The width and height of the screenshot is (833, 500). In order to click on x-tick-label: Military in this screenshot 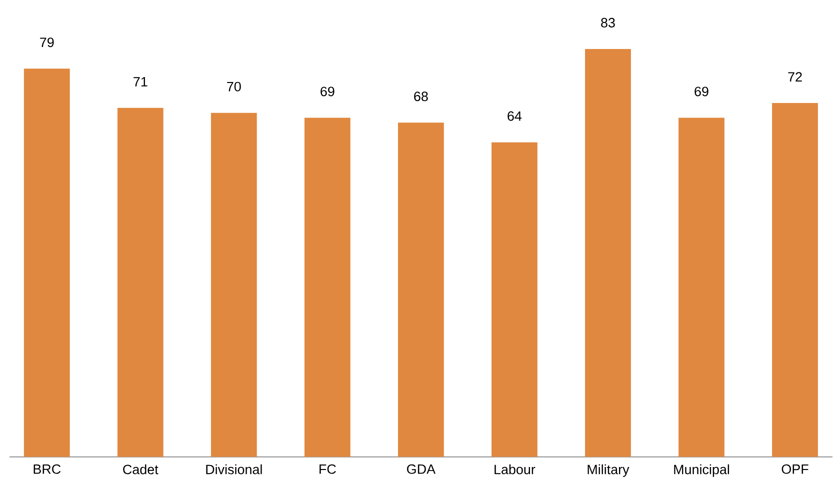, I will do `click(609, 471)`.